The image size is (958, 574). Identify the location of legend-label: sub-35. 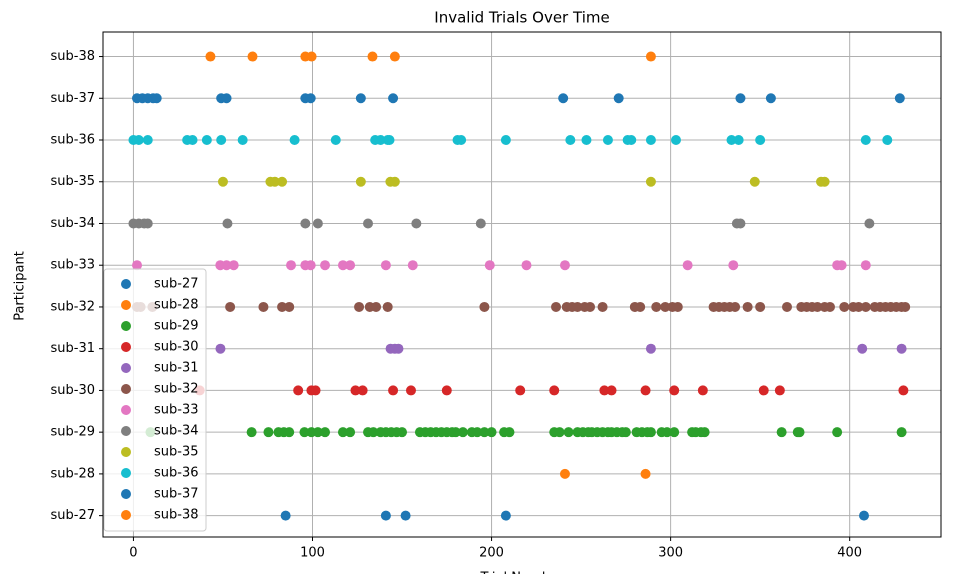
(176, 452).